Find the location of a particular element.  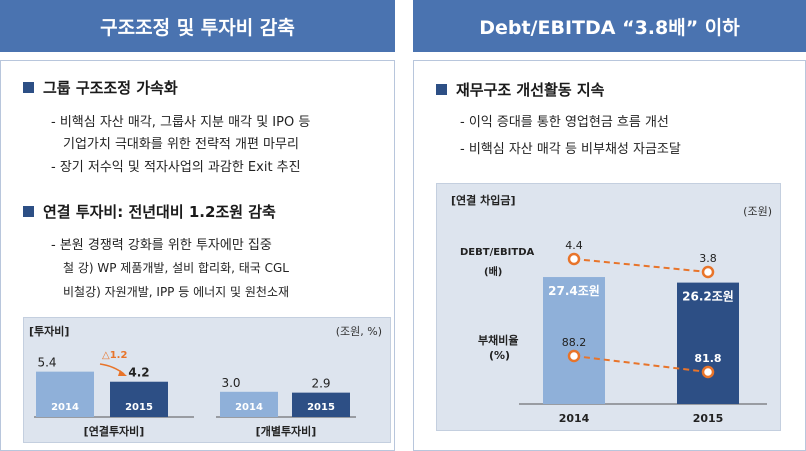

bullet-financial: 재무구조 개선활동 지속 is located at coordinates (520, 89).